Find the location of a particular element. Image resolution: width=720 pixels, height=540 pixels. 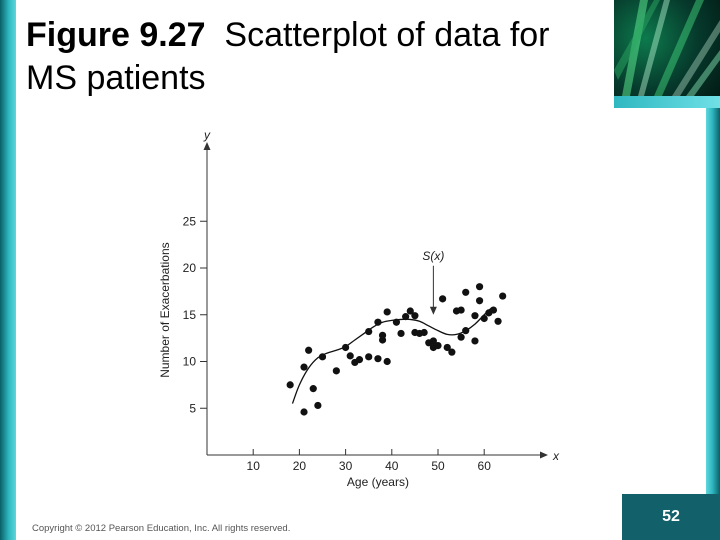

x-tick-20: 20 is located at coordinates (300, 461).